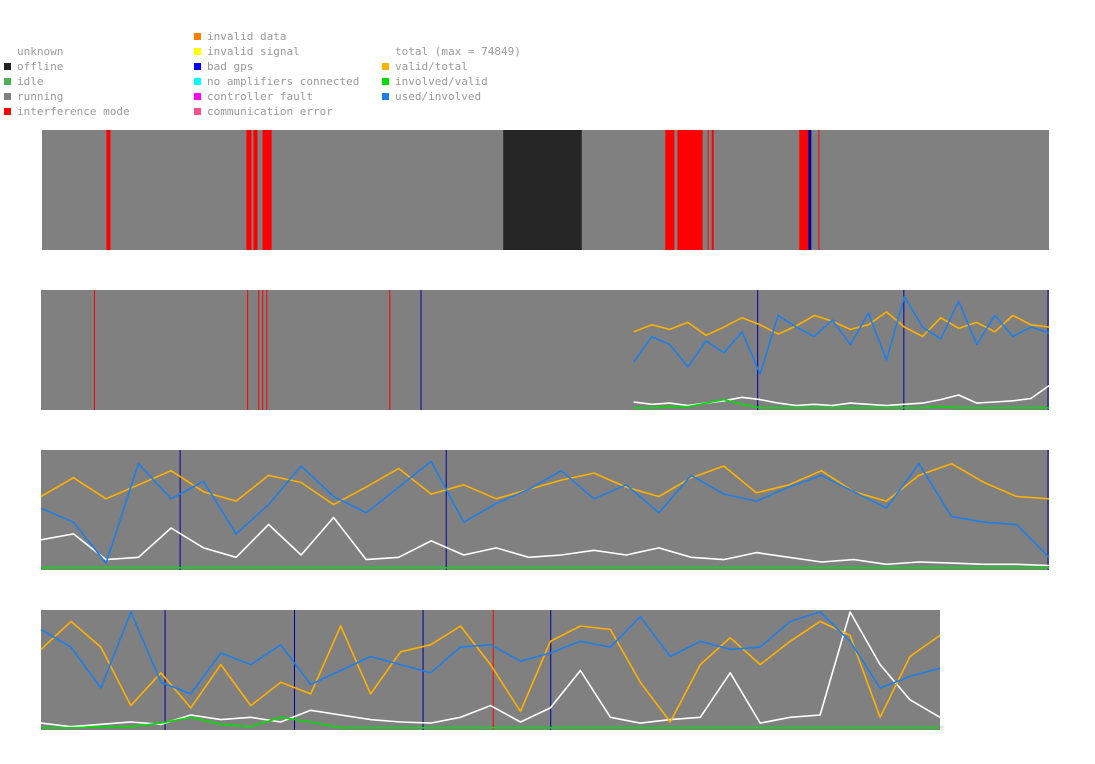 The height and width of the screenshot is (764, 1095). What do you see at coordinates (431, 66) in the screenshot?
I see `legend-label: valid/total` at bounding box center [431, 66].